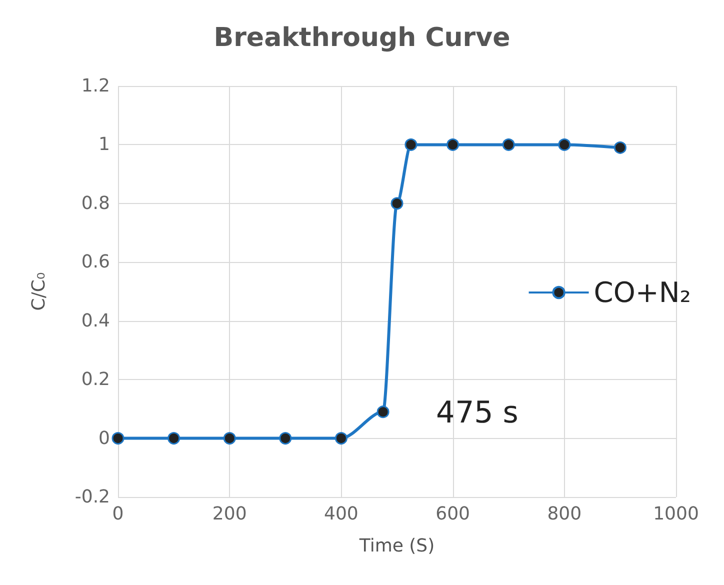  I want to click on y-tick-label: 0.2, so click(95, 379).